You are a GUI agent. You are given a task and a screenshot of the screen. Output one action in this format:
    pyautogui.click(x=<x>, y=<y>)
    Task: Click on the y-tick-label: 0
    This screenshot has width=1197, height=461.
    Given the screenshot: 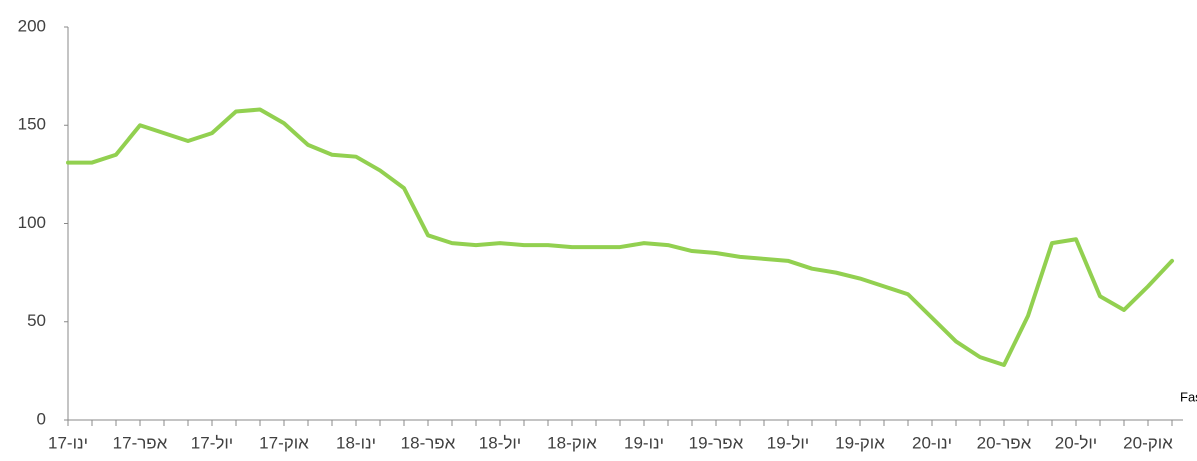 What is the action you would take?
    pyautogui.click(x=41, y=418)
    